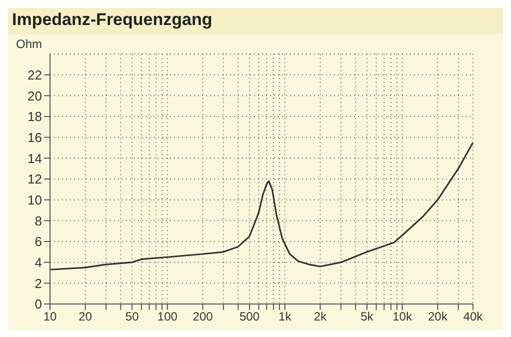  What do you see at coordinates (35, 96) in the screenshot?
I see `y-tick-label: 20` at bounding box center [35, 96].